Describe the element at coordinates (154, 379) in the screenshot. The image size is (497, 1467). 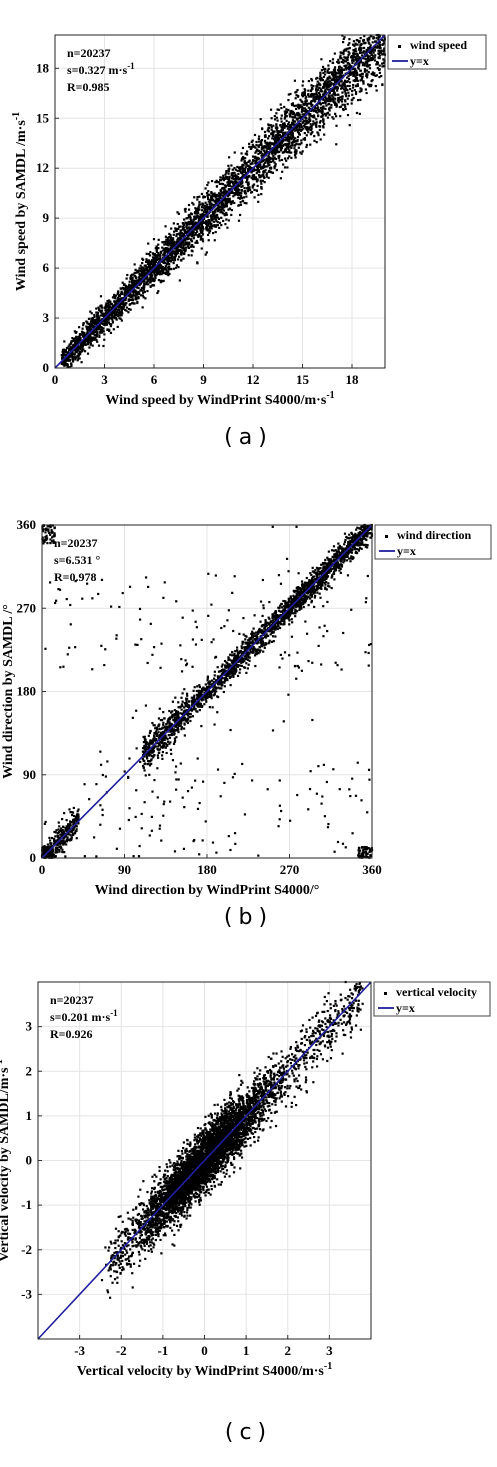
I see `x-tick-label: 6` at that location.